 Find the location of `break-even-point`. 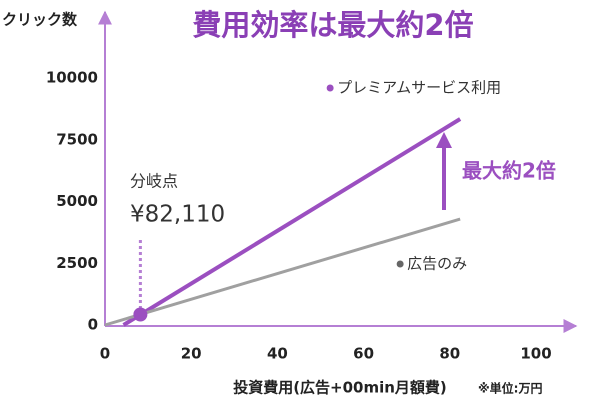

break-even-point is located at coordinates (140, 314).